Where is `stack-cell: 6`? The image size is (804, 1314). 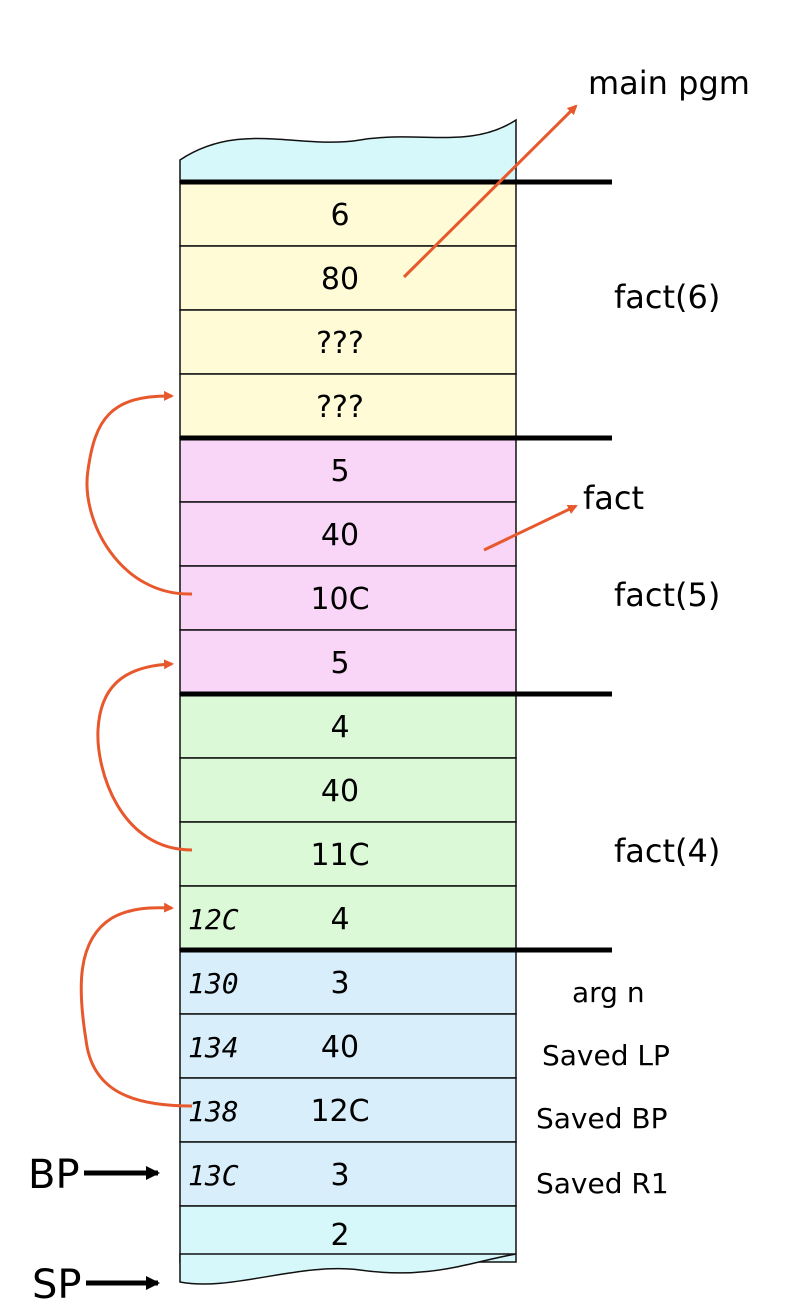 stack-cell: 6 is located at coordinates (348, 214).